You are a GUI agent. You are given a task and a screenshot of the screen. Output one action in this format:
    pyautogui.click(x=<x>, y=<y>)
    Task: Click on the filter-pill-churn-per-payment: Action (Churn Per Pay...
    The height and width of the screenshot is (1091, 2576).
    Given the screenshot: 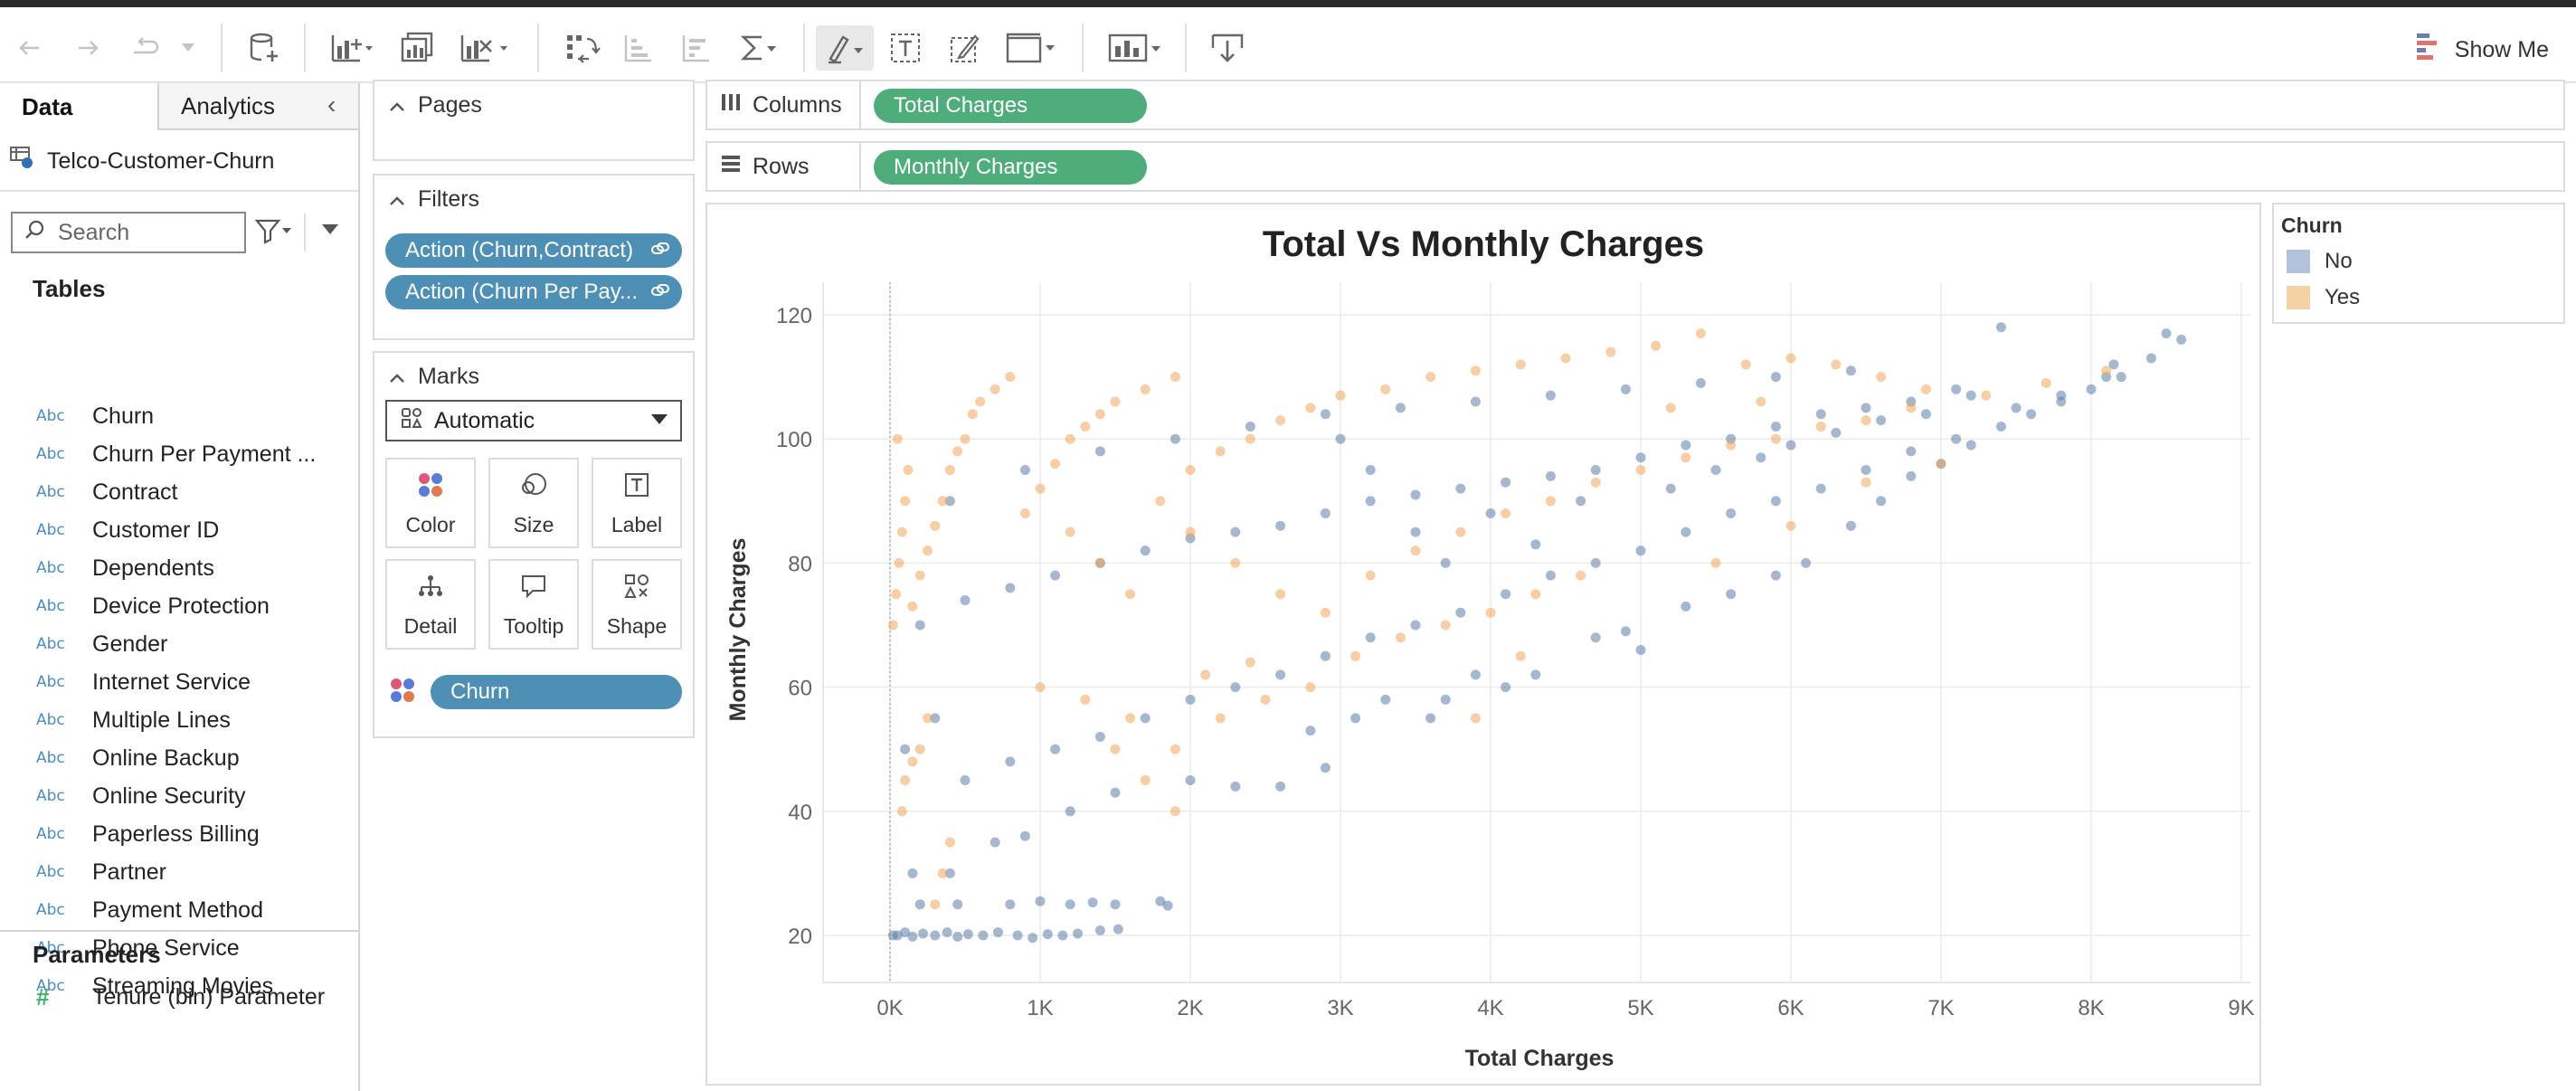 What is the action you would take?
    pyautogui.click(x=534, y=292)
    